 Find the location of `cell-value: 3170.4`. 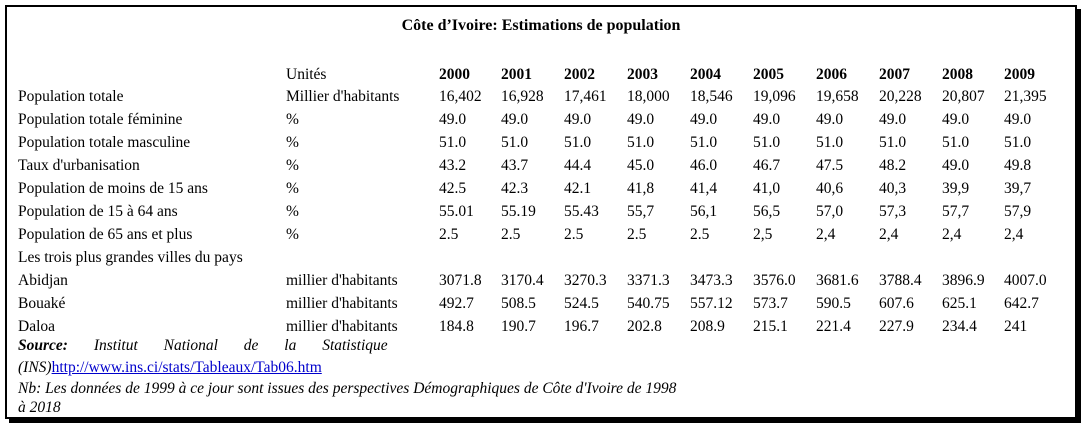

cell-value: 3170.4 is located at coordinates (522, 280).